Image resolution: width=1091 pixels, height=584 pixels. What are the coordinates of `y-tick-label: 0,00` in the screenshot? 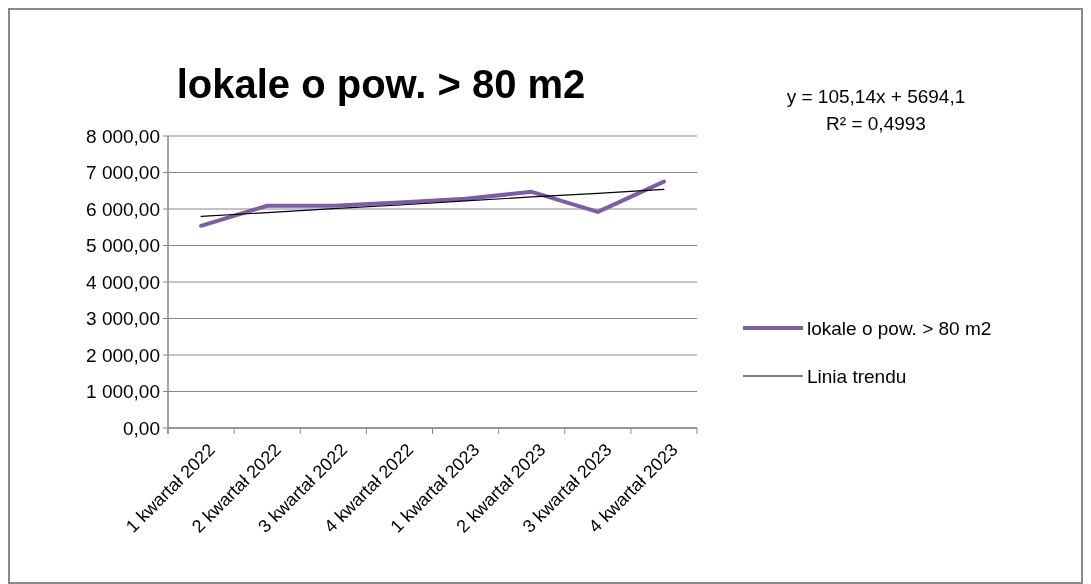 It's located at (141, 428).